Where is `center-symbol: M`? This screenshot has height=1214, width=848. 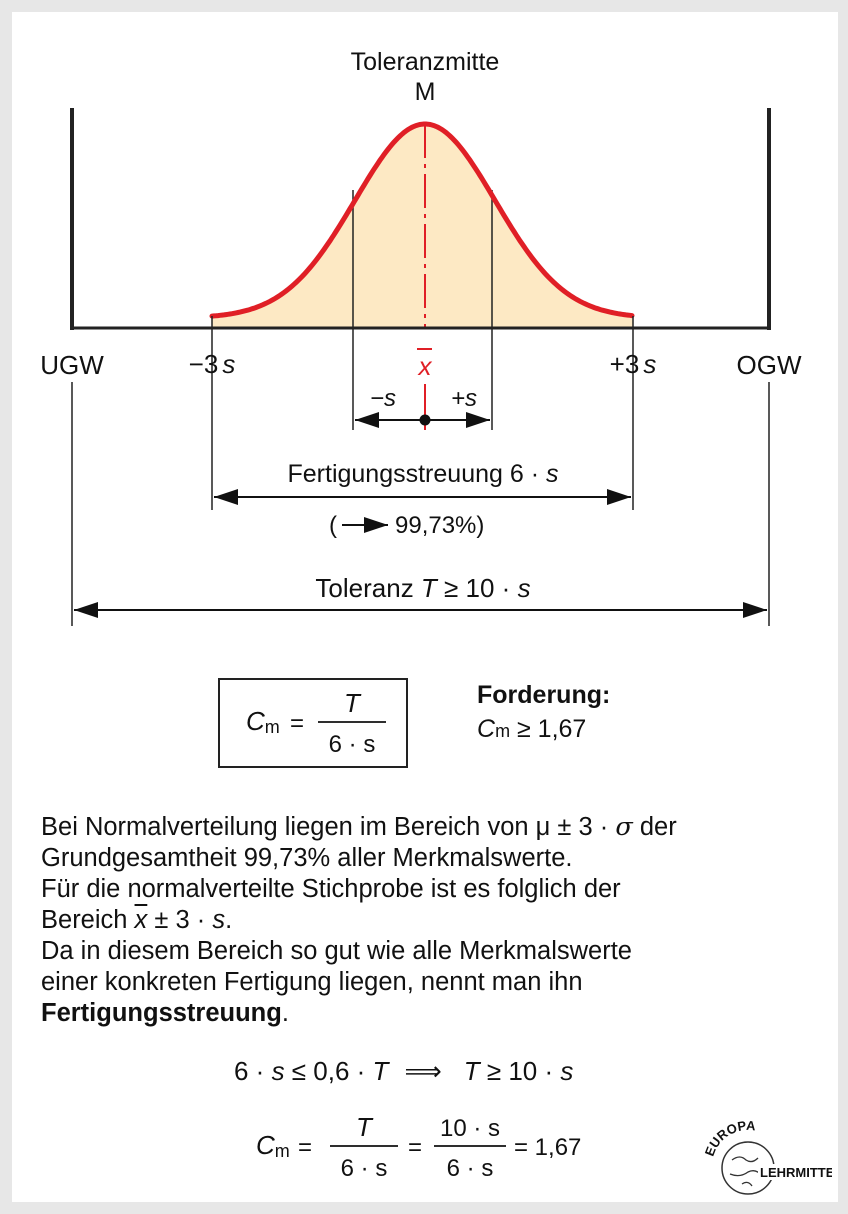 center-symbol: M is located at coordinates (425, 92).